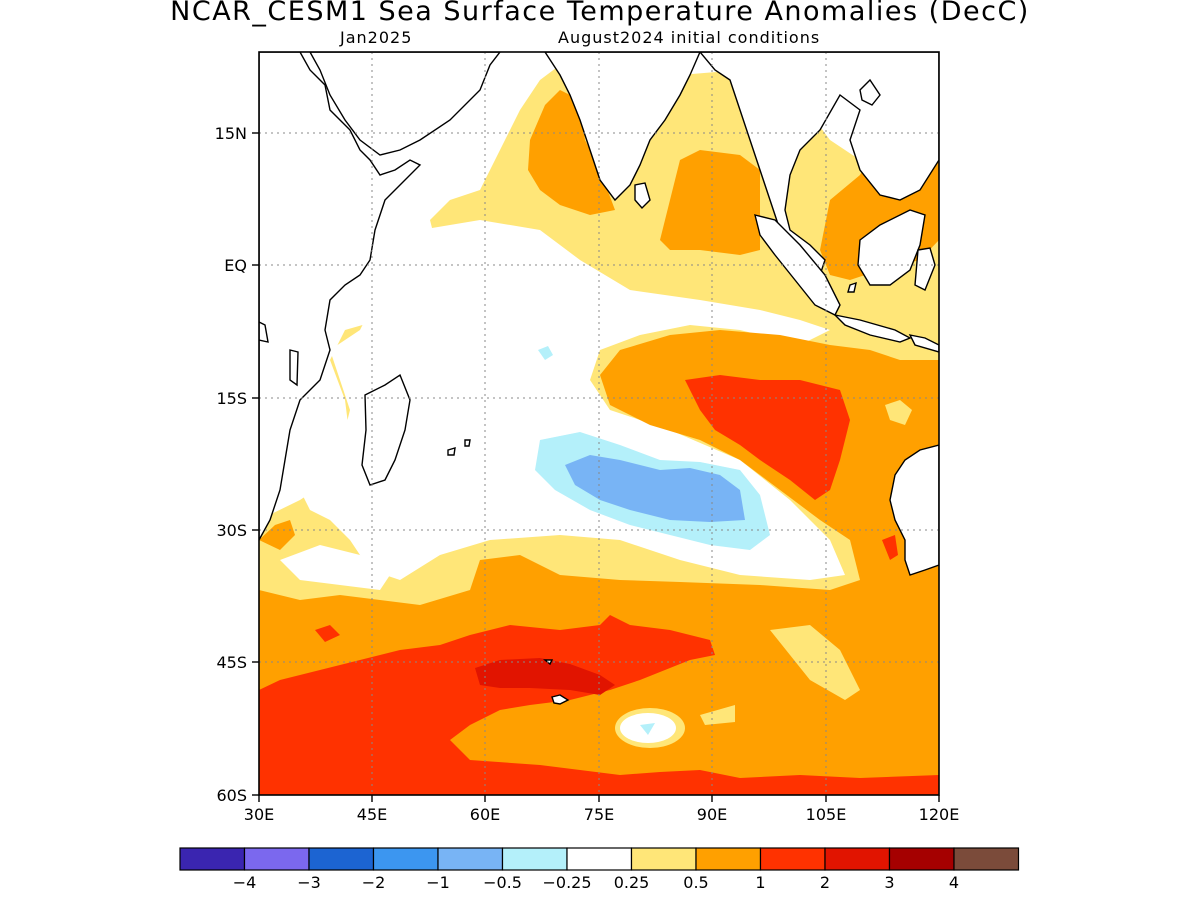 The width and height of the screenshot is (1200, 900). What do you see at coordinates (712, 814) in the screenshot?
I see `lon-label: 90E` at bounding box center [712, 814].